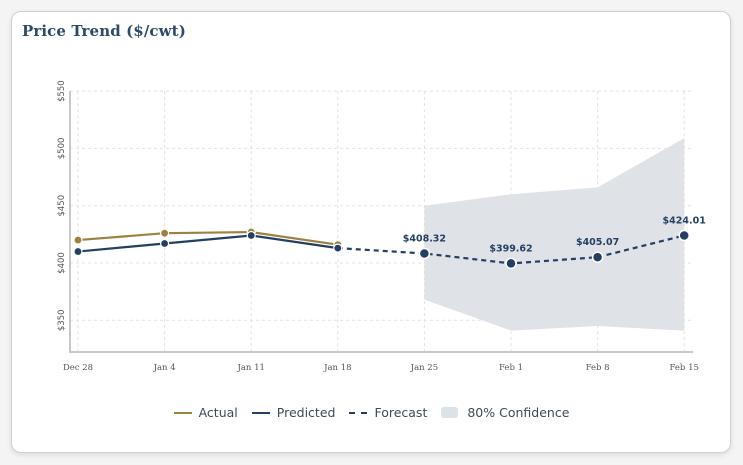 This screenshot has width=743, height=465. I want to click on y-tick-label: $550, so click(62, 91).